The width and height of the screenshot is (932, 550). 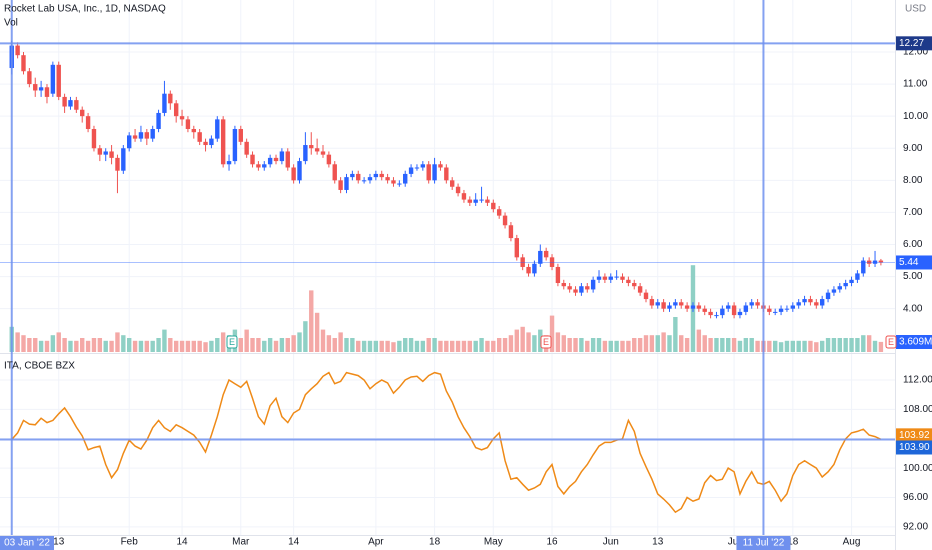 I want to click on volume-tag-bg, so click(x=914, y=342).